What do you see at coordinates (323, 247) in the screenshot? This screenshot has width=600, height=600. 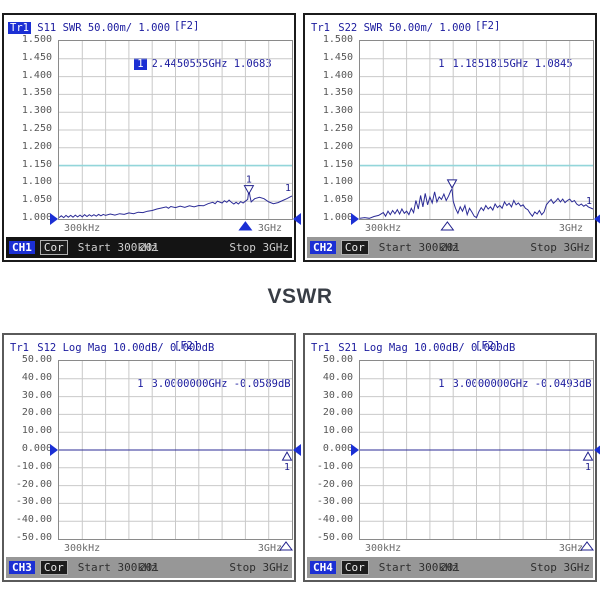 I see `channel-badge: CH2` at bounding box center [323, 247].